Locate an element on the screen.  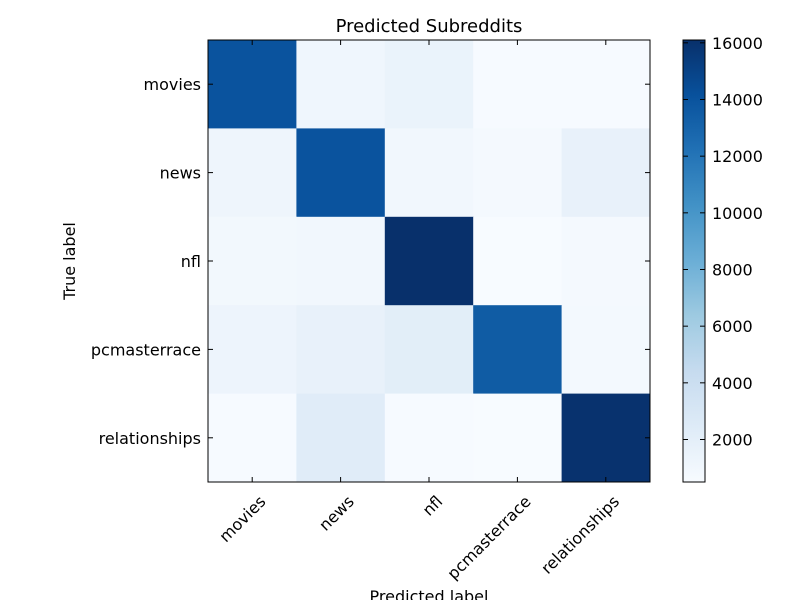
x-tick-label: nfl is located at coordinates (433, 506).